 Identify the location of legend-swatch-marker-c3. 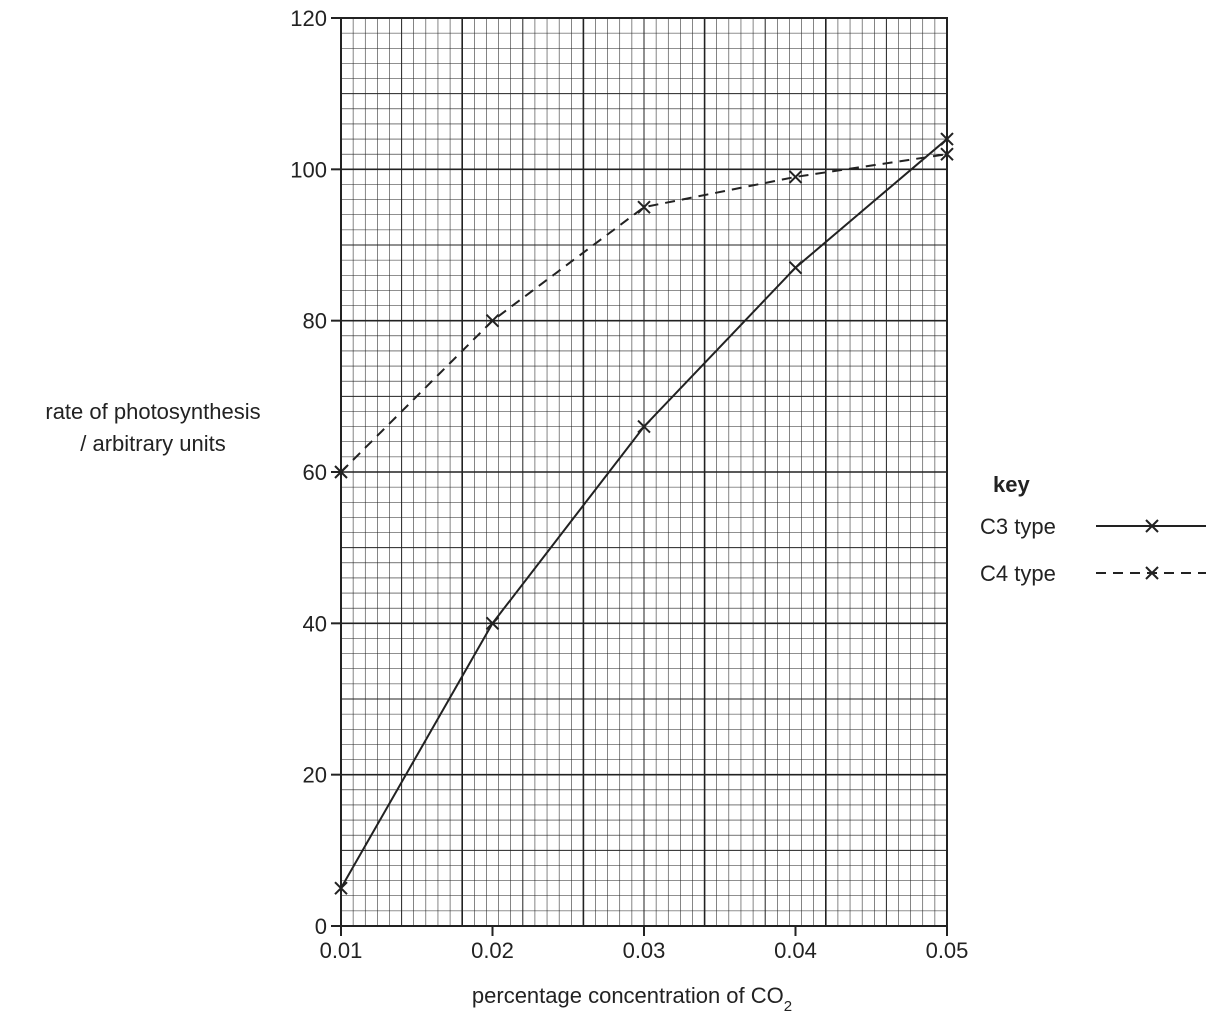
(1152, 526).